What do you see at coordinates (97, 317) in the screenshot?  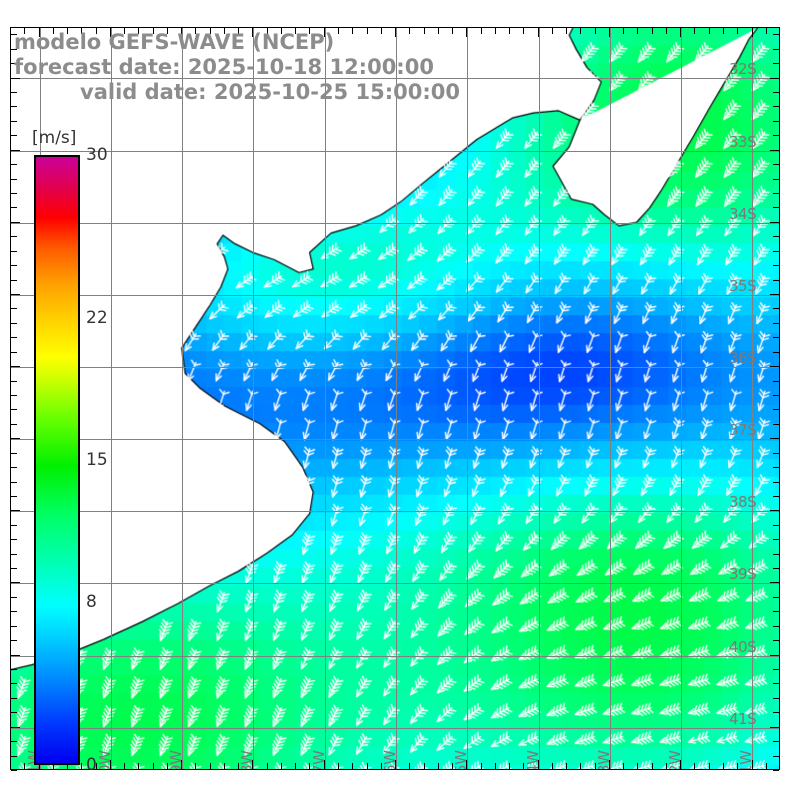 I see `colorbar-tick: 22` at bounding box center [97, 317].